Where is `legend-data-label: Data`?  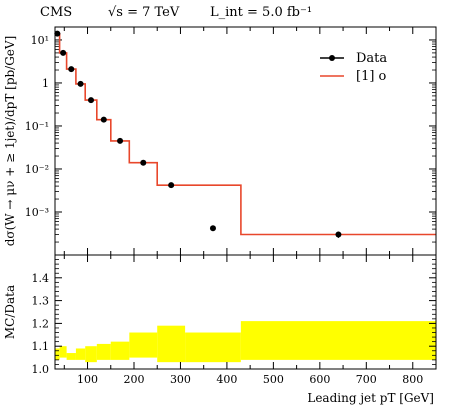 legend-data-label: Data is located at coordinates (371, 58).